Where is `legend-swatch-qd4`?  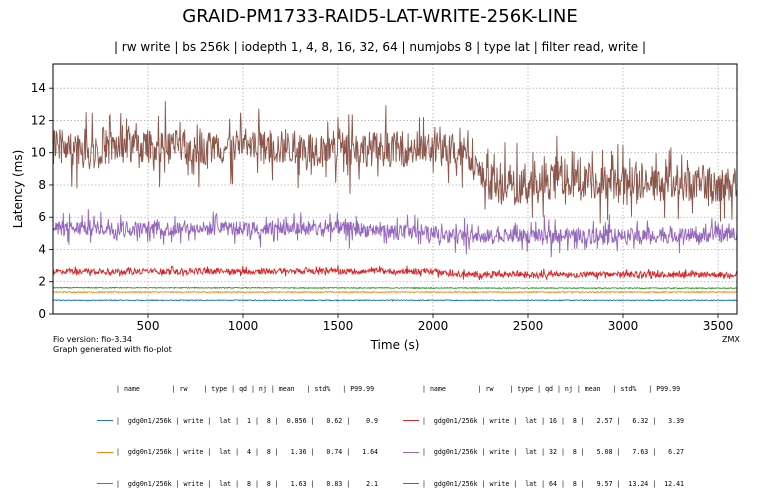
legend-swatch-qd4 is located at coordinates (105, 452).